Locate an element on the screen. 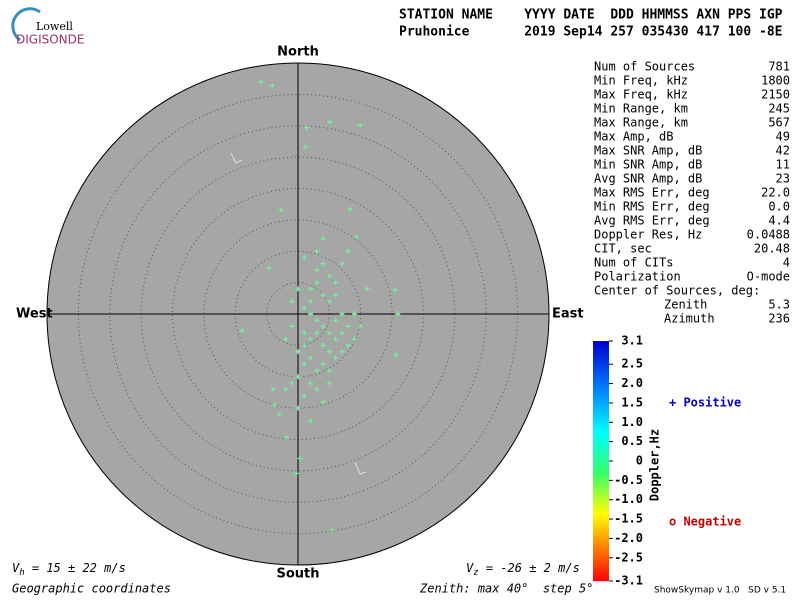 This screenshot has height=600, width=800. stat-label: Min Range, km is located at coordinates (641, 109).